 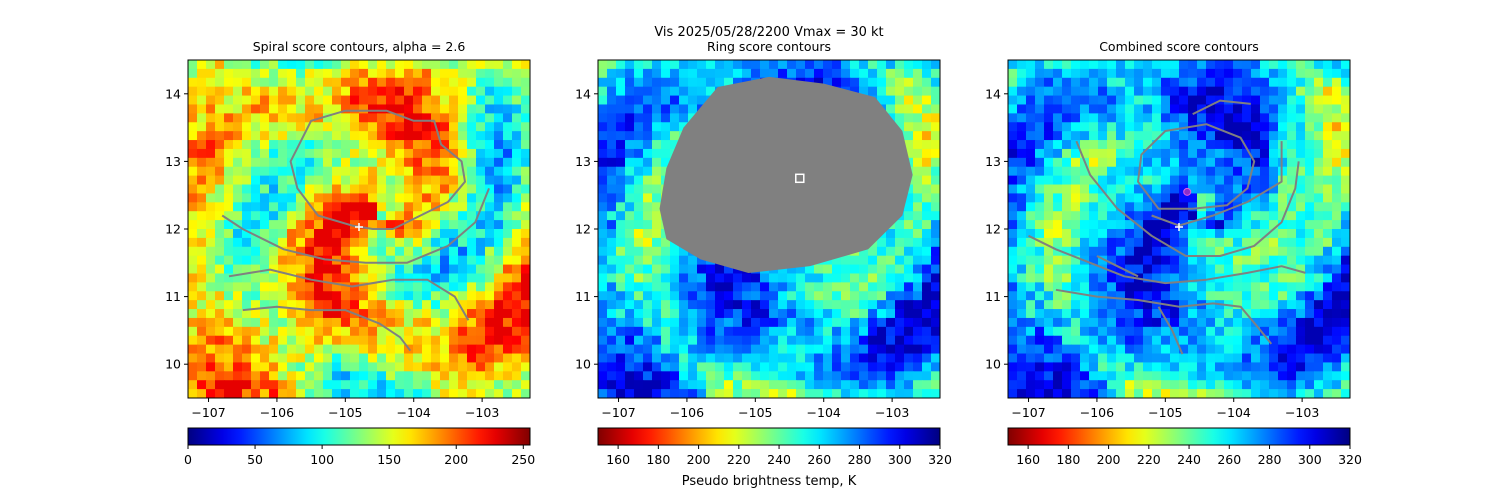 I want to click on y-tick-label: 13, so click(x=583, y=161).